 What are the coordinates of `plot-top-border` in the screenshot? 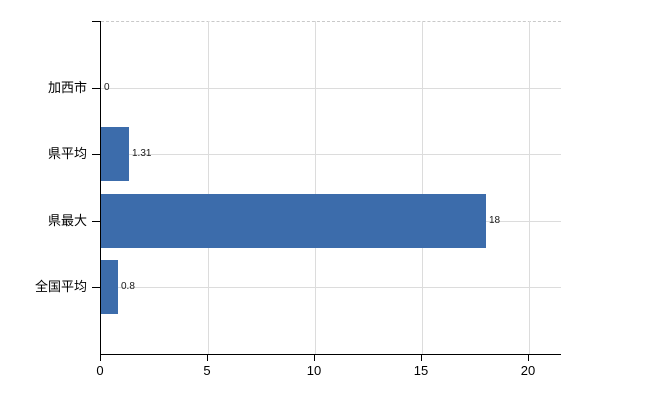 It's located at (331, 21).